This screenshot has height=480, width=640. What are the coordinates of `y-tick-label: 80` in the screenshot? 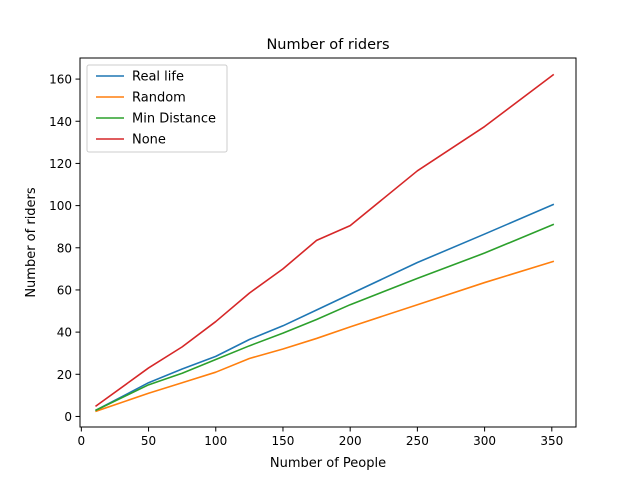 It's located at (64, 248).